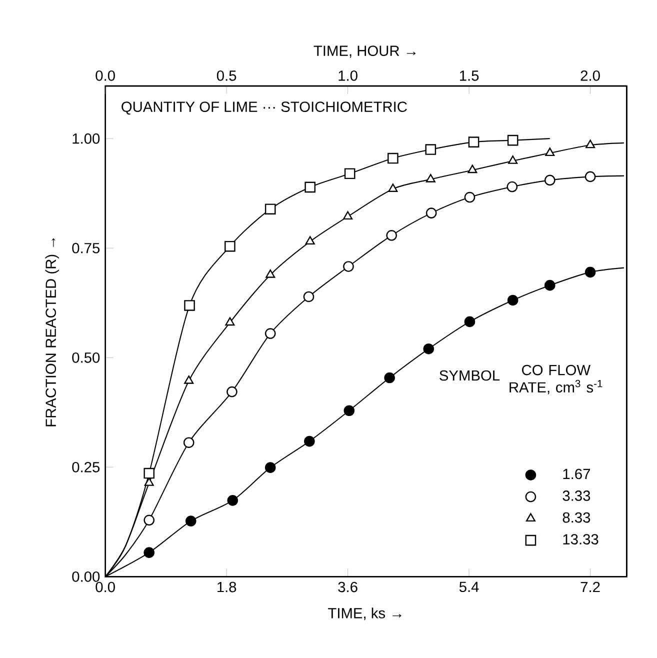  What do you see at coordinates (226, 587) in the screenshot?
I see `x-tick-label: 1.8` at bounding box center [226, 587].